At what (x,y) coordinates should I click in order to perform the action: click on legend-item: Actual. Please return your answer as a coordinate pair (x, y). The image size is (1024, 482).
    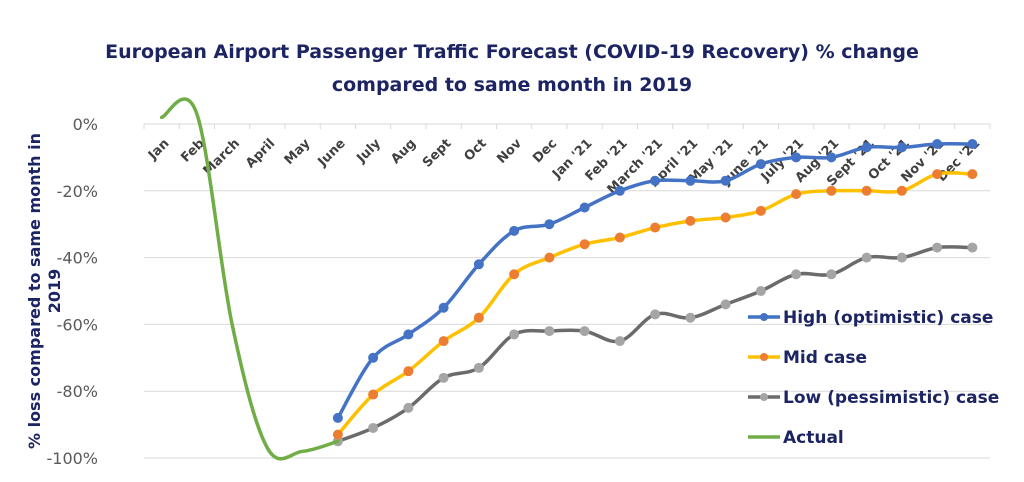
    Looking at the image, I should click on (796, 438).